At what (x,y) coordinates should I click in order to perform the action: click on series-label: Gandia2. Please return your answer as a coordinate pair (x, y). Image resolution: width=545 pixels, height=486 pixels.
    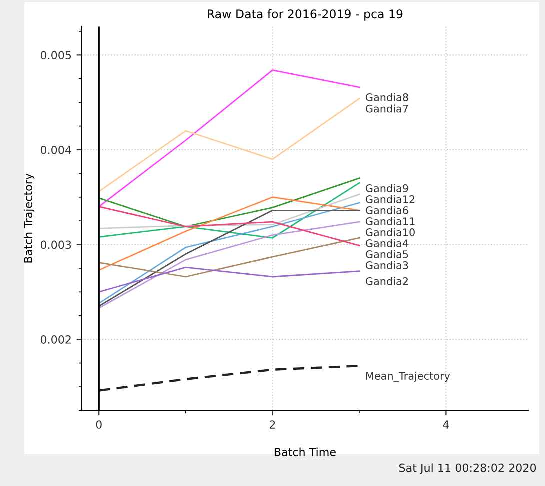
    Looking at the image, I should click on (387, 281).